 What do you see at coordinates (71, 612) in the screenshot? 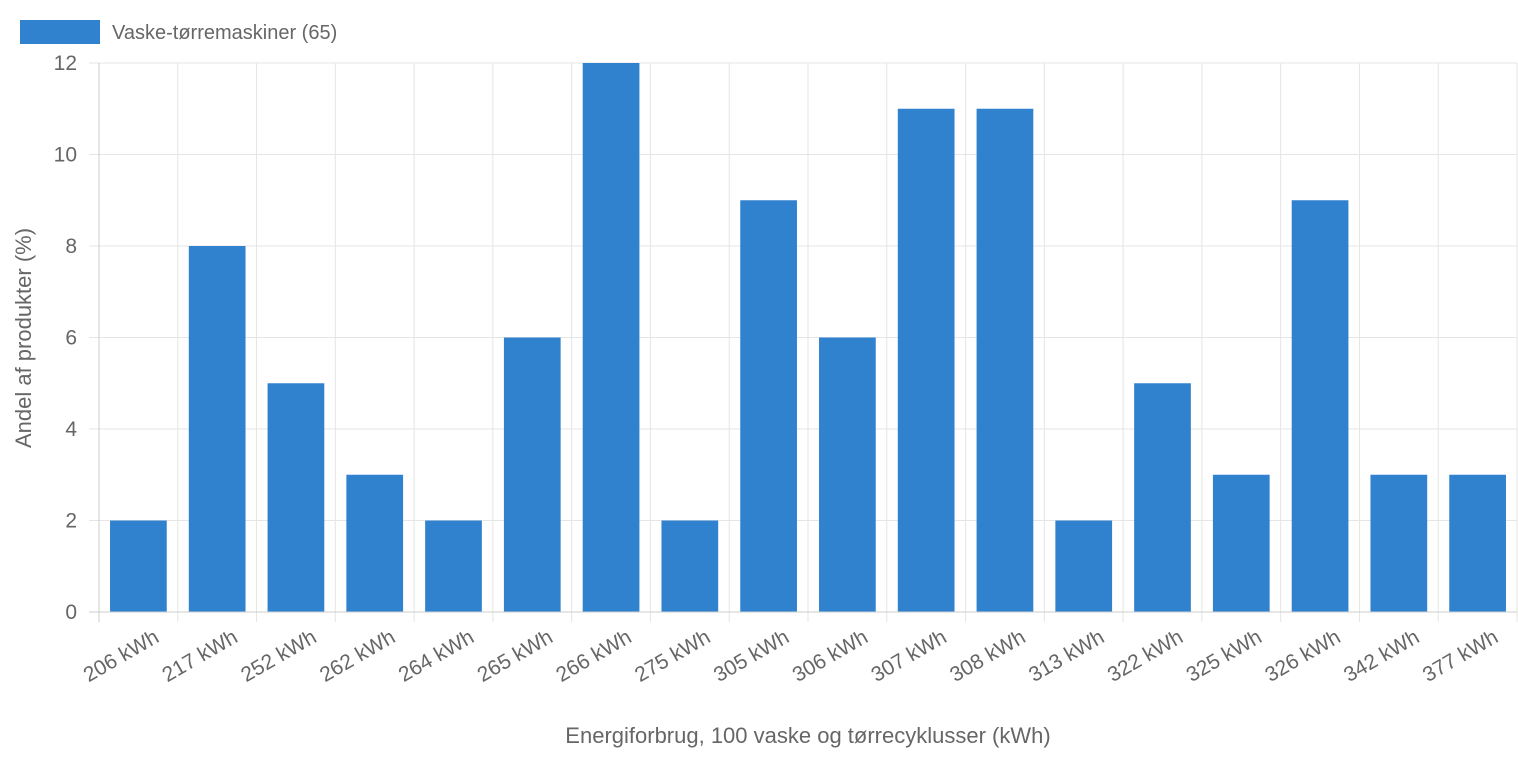
I see `y-tick-label: 0` at bounding box center [71, 612].